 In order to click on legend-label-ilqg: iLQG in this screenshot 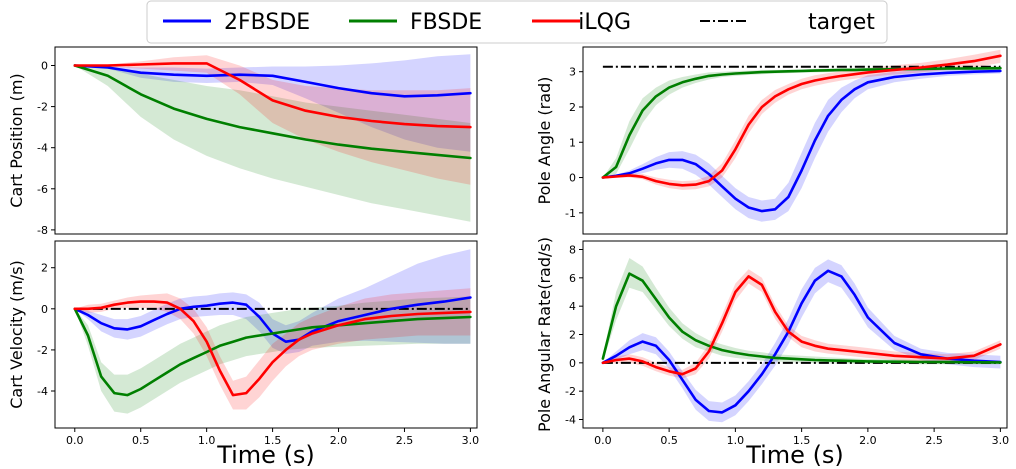, I will do `click(604, 22)`.